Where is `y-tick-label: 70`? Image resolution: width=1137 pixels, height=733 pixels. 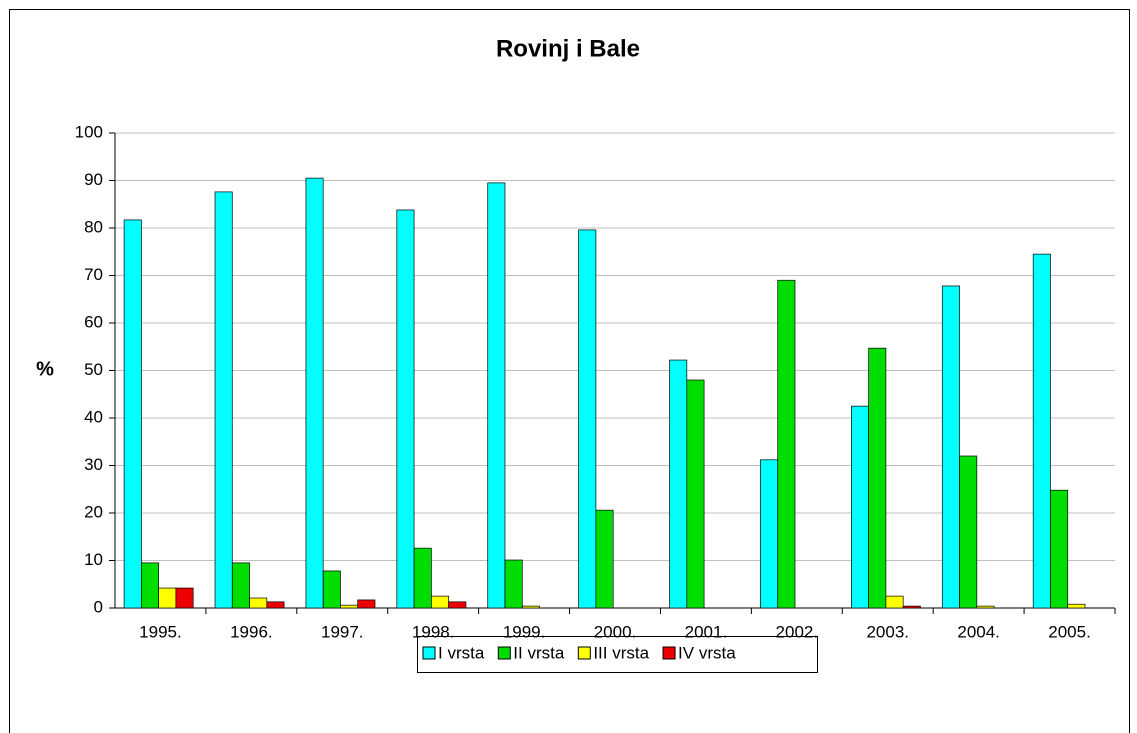 y-tick-label: 70 is located at coordinates (93, 274).